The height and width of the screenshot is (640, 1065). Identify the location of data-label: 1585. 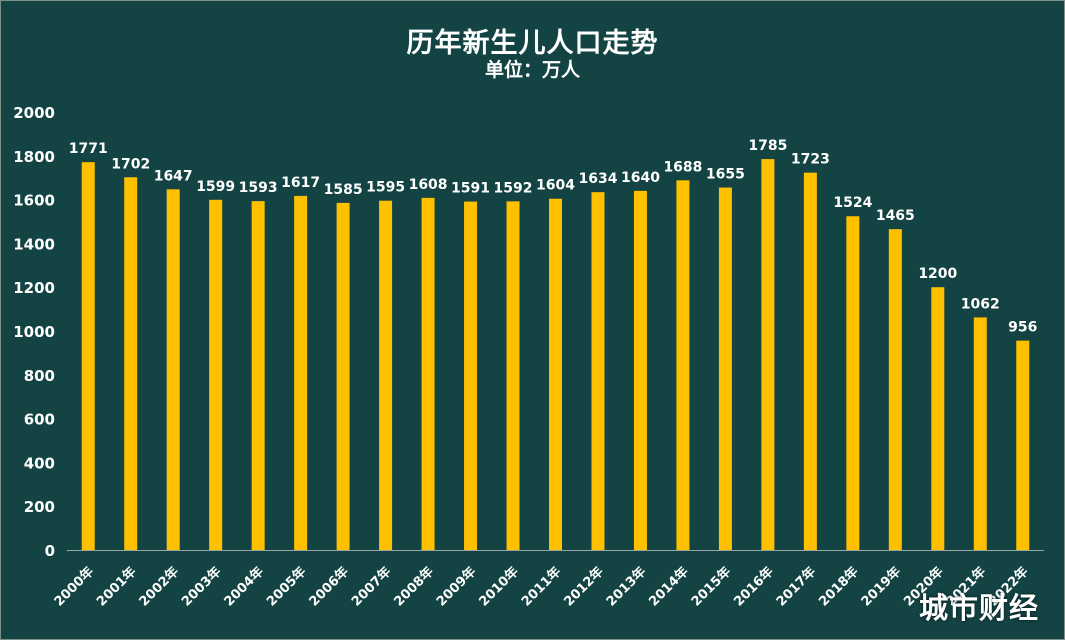
(343, 190).